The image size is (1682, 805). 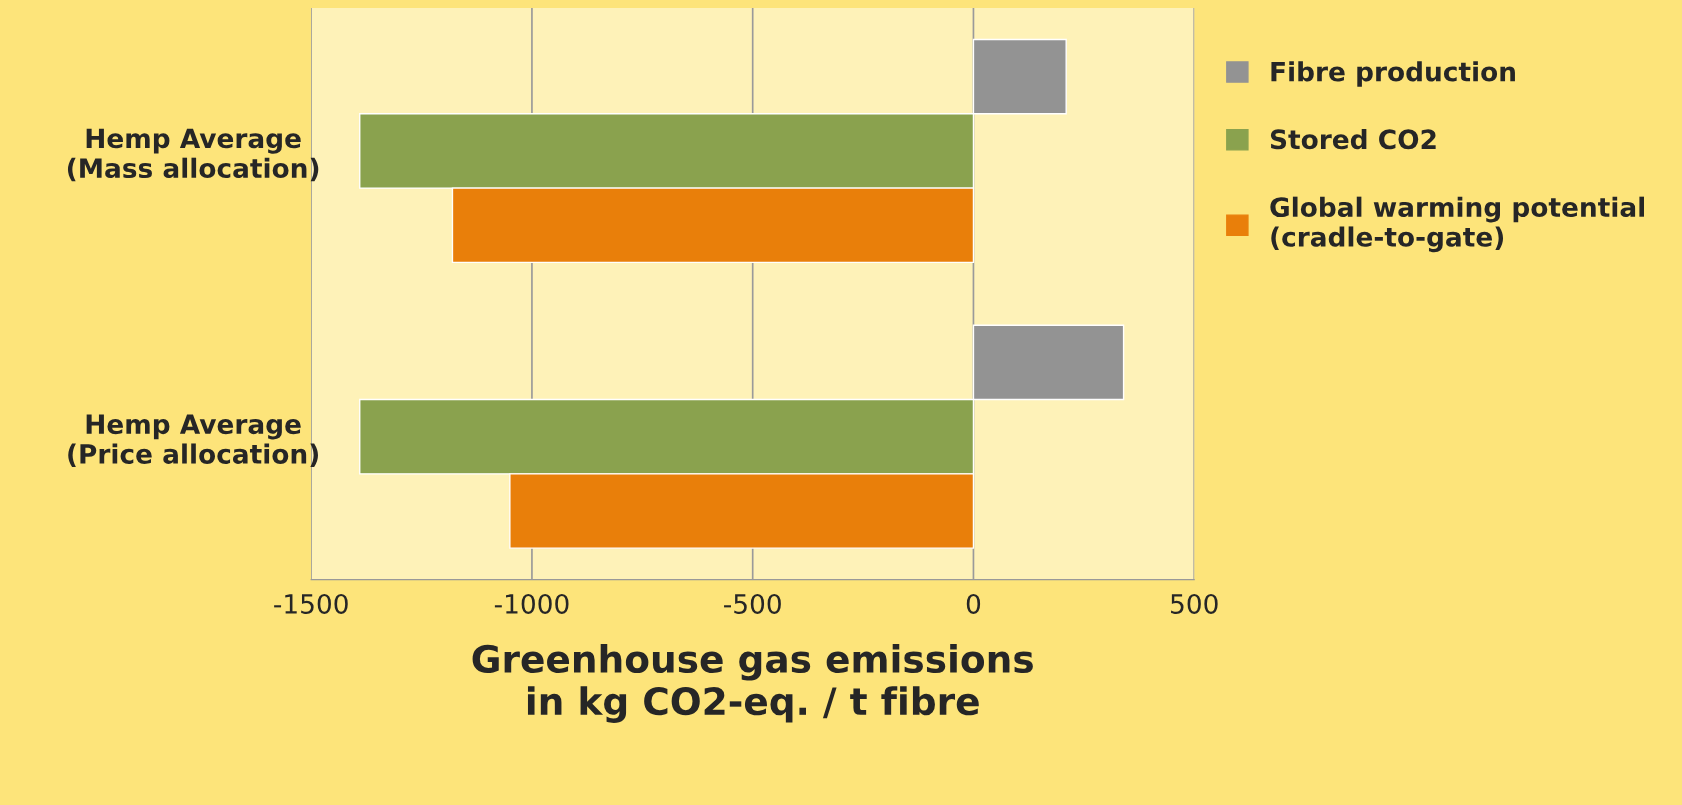 I want to click on y-tick-label: Hemp Average (Mass allocation), so click(x=193, y=155).